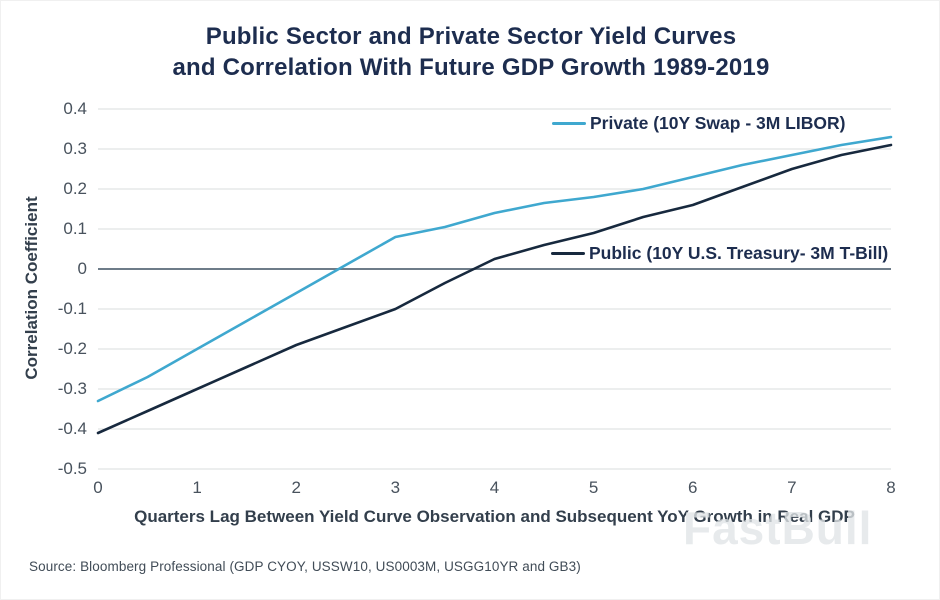 The image size is (940, 600). Describe the element at coordinates (72, 428) in the screenshot. I see `y-tick-label: -0.4` at that location.